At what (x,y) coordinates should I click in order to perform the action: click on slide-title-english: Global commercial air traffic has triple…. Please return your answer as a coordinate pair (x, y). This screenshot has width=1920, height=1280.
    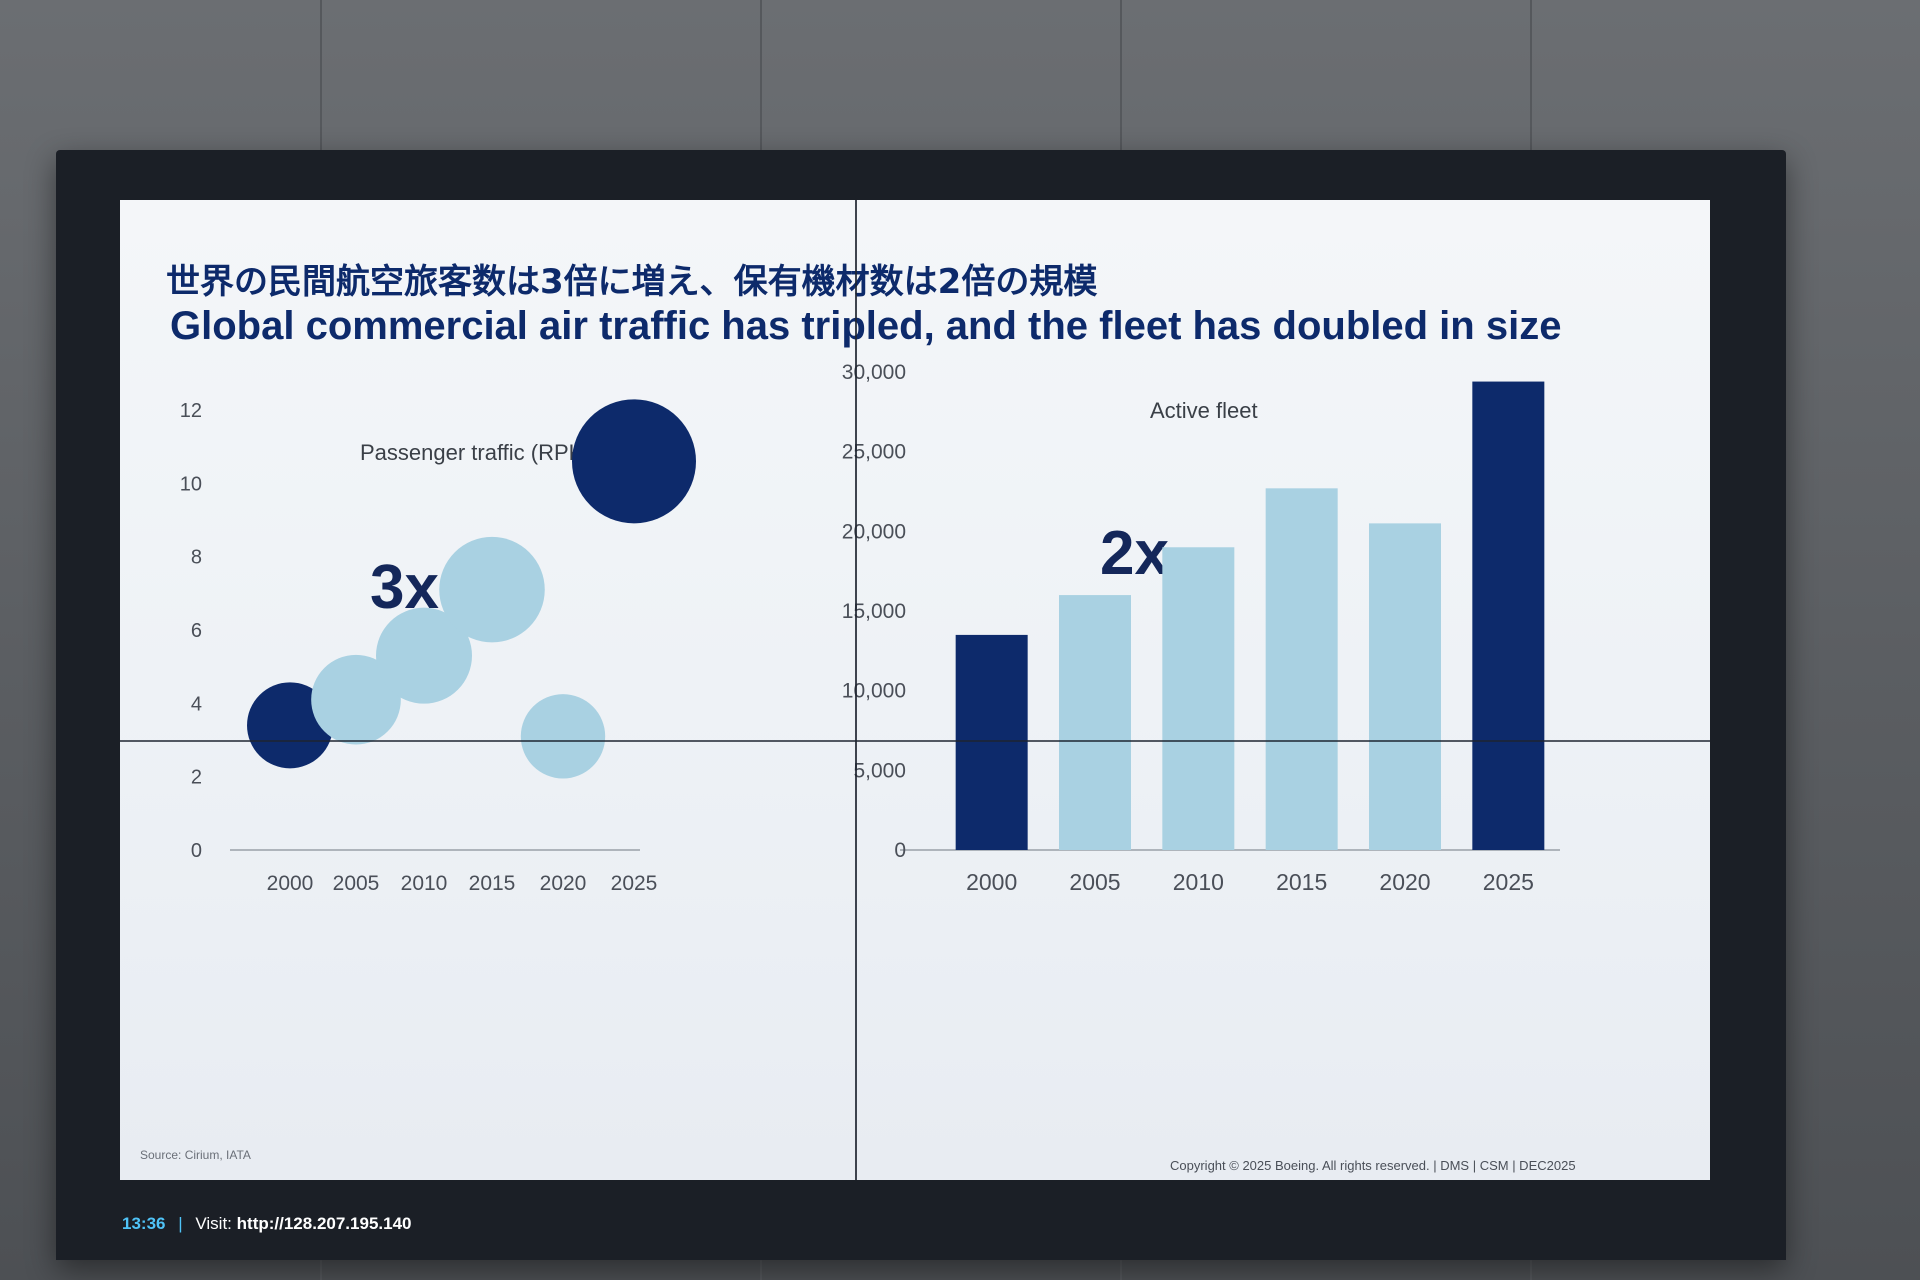
    Looking at the image, I should click on (866, 326).